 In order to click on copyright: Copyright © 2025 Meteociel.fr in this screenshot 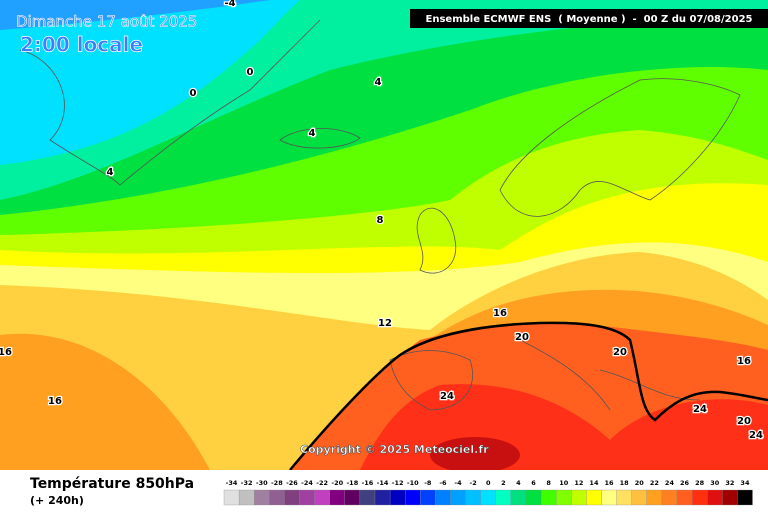, I will do `click(394, 449)`.